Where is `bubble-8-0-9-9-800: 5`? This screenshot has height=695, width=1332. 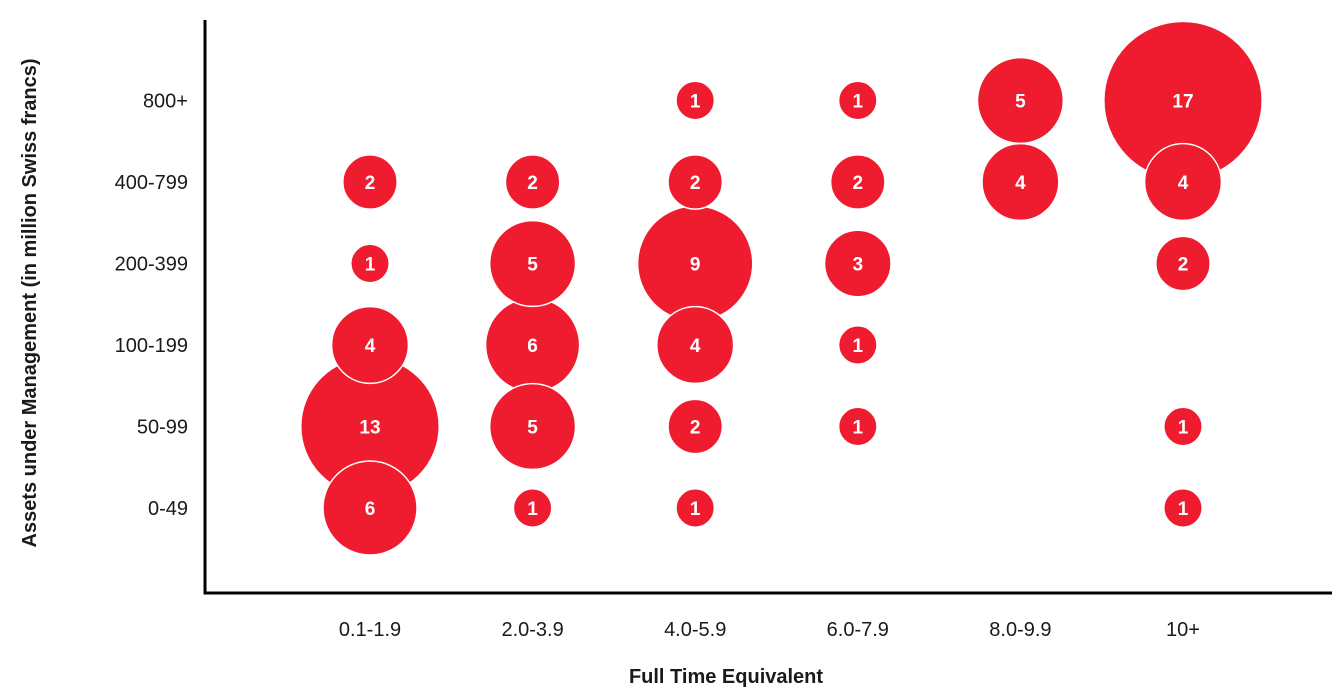 bubble-8-0-9-9-800: 5 is located at coordinates (1020, 100).